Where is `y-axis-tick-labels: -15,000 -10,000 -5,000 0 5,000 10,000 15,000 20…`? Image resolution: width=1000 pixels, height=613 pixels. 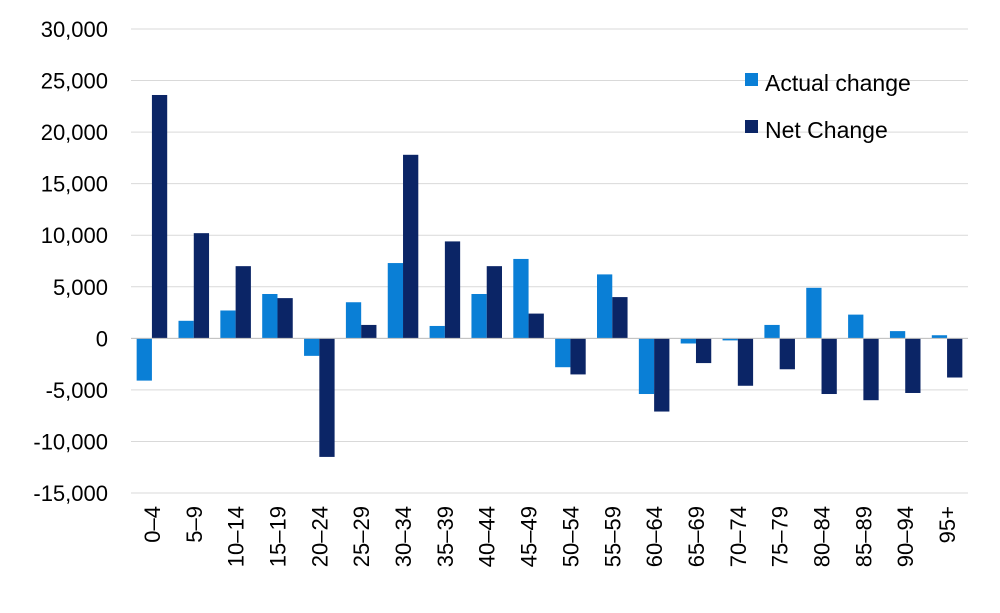
y-axis-tick-labels: -15,000 -10,000 -5,000 0 5,000 10,000 15,000 20… is located at coordinates (70, 261).